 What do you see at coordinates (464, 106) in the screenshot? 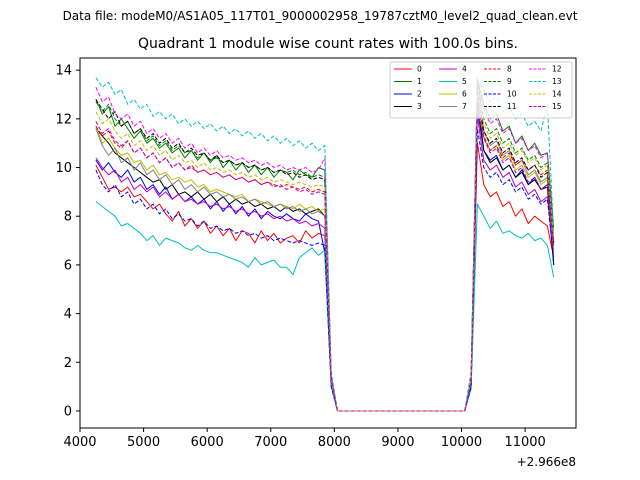
I see `legend-label-7: 7` at bounding box center [464, 106].